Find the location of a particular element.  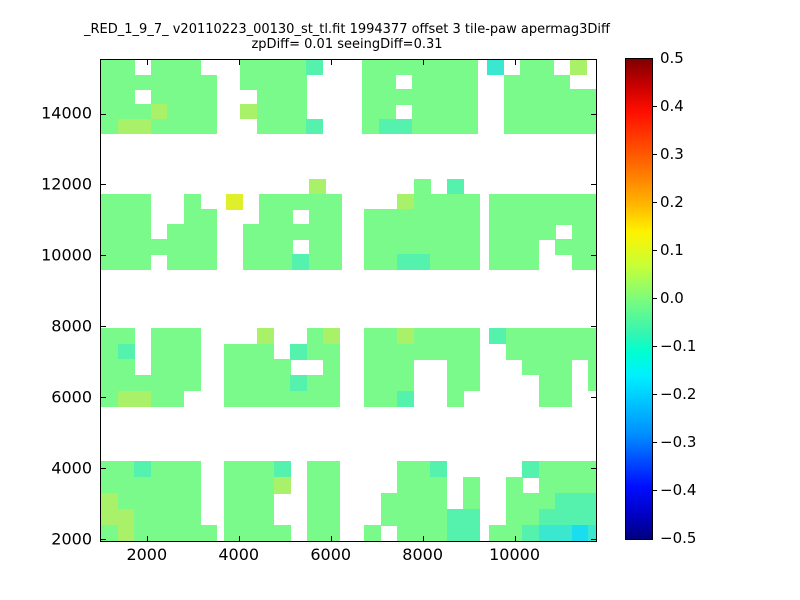

y-tick-mark is located at coordinates (103, 114).